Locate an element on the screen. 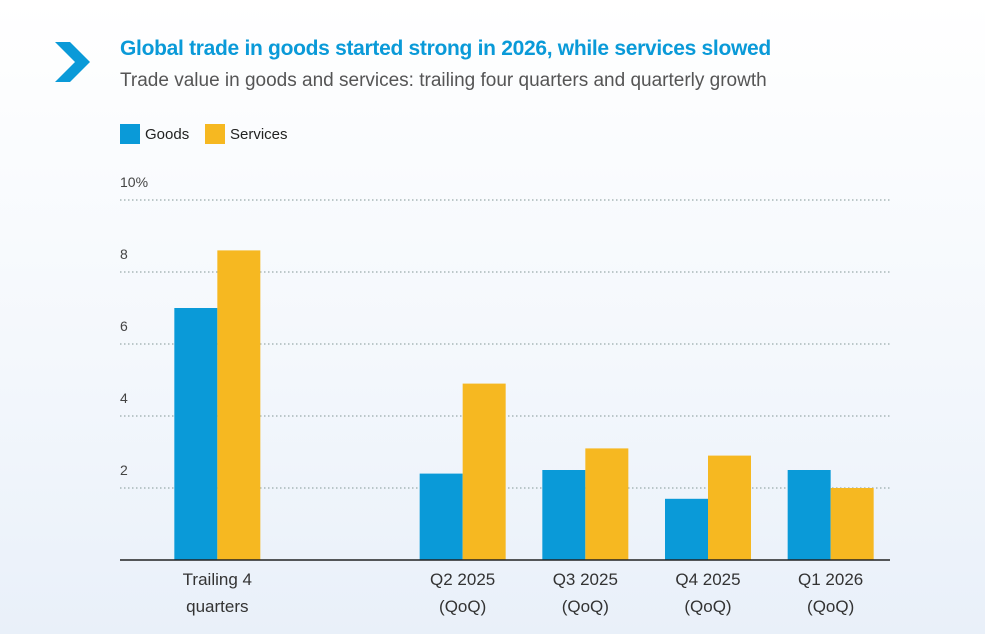 The height and width of the screenshot is (634, 985). legend-label: Services is located at coordinates (259, 134).